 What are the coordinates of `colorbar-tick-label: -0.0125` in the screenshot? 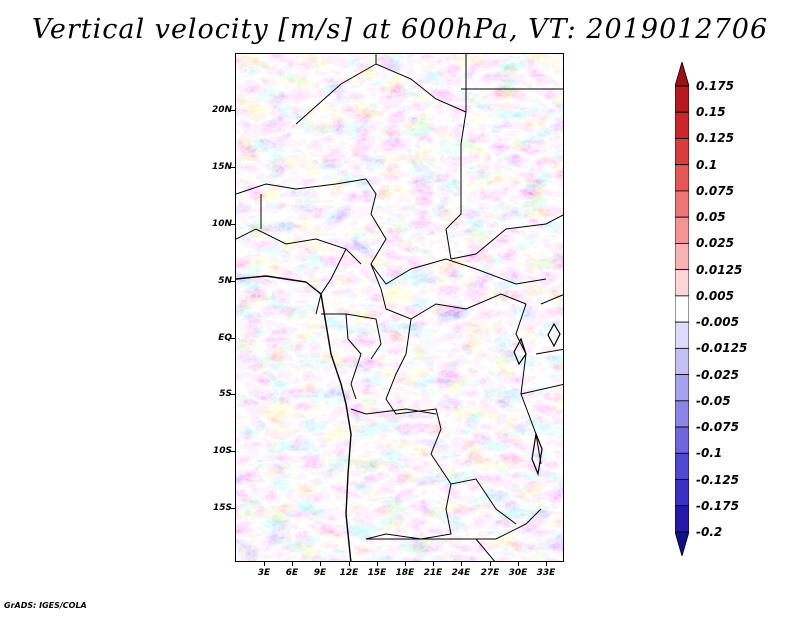 It's located at (722, 348).